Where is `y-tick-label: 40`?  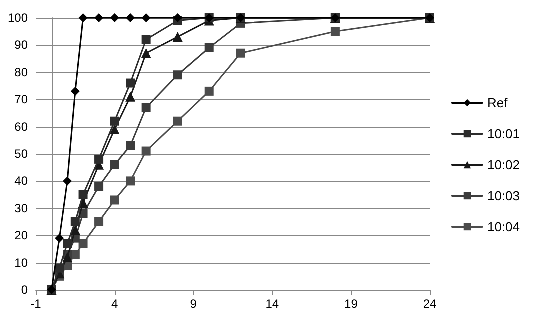
y-tick-label: 40 is located at coordinates (21, 181).